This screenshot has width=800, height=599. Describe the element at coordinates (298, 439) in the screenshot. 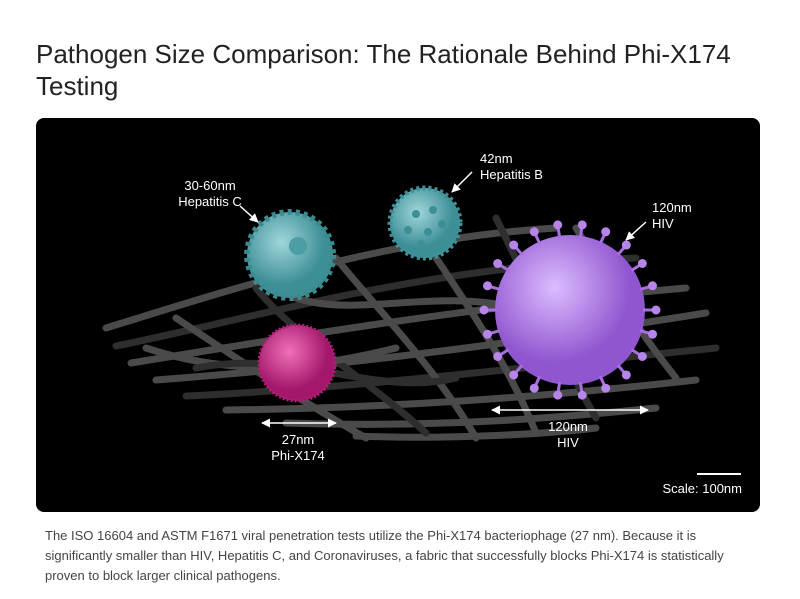

I see `size-label: 27nm` at that location.